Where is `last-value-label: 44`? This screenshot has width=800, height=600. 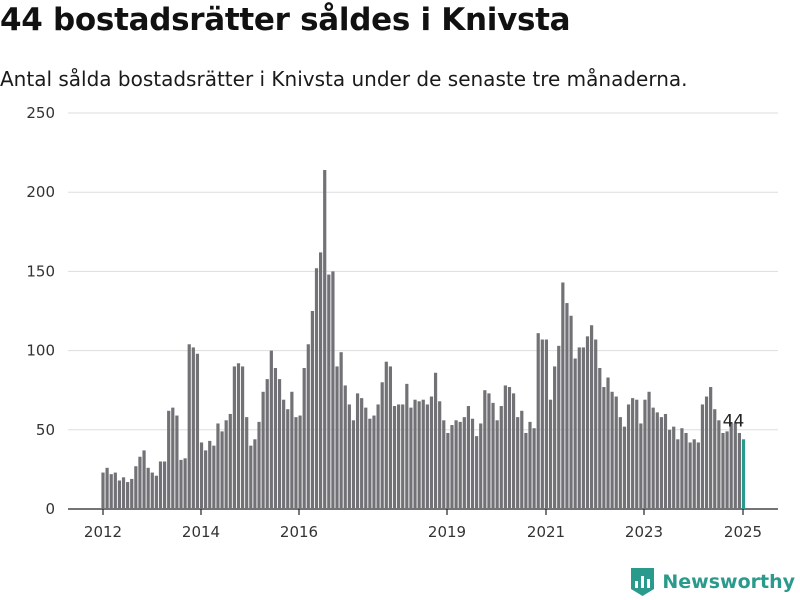
last-value-label: 44 is located at coordinates (734, 421).